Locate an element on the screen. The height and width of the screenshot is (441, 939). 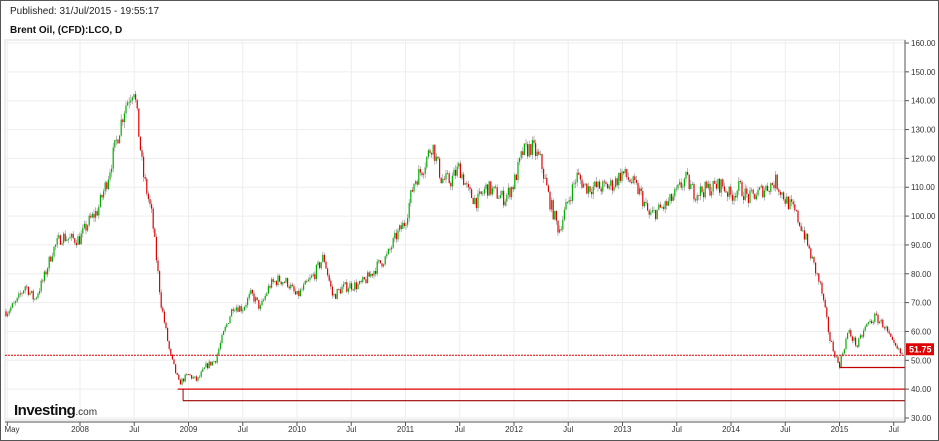
investing-logo: Investing is located at coordinates (45, 410).